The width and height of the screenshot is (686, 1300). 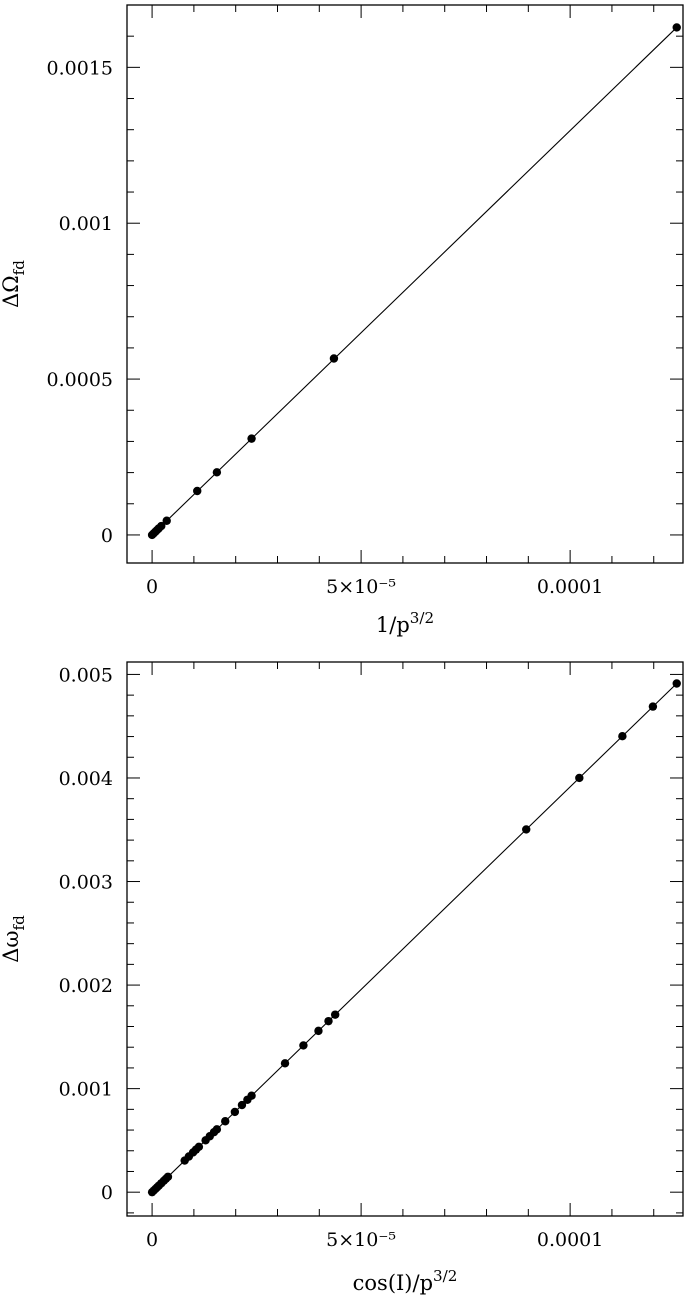 What do you see at coordinates (86, 675) in the screenshot?
I see `y-tick-label: 0.005` at bounding box center [86, 675].